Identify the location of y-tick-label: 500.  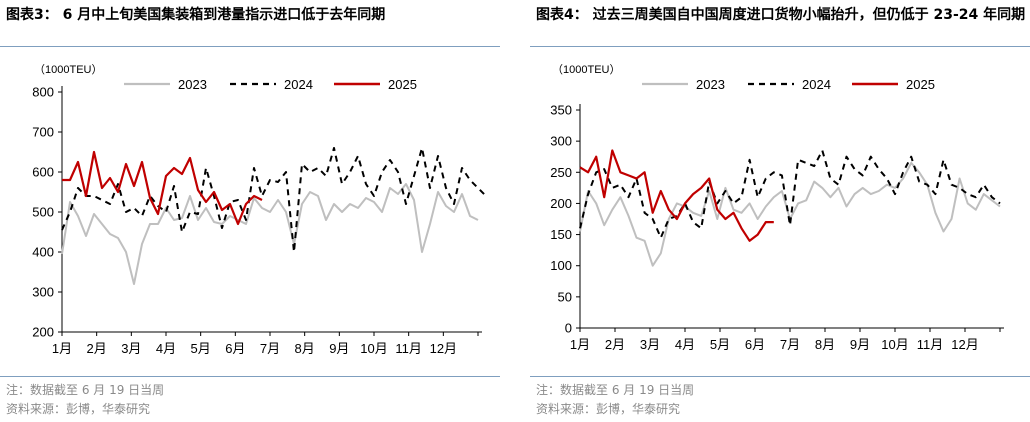
(43, 212).